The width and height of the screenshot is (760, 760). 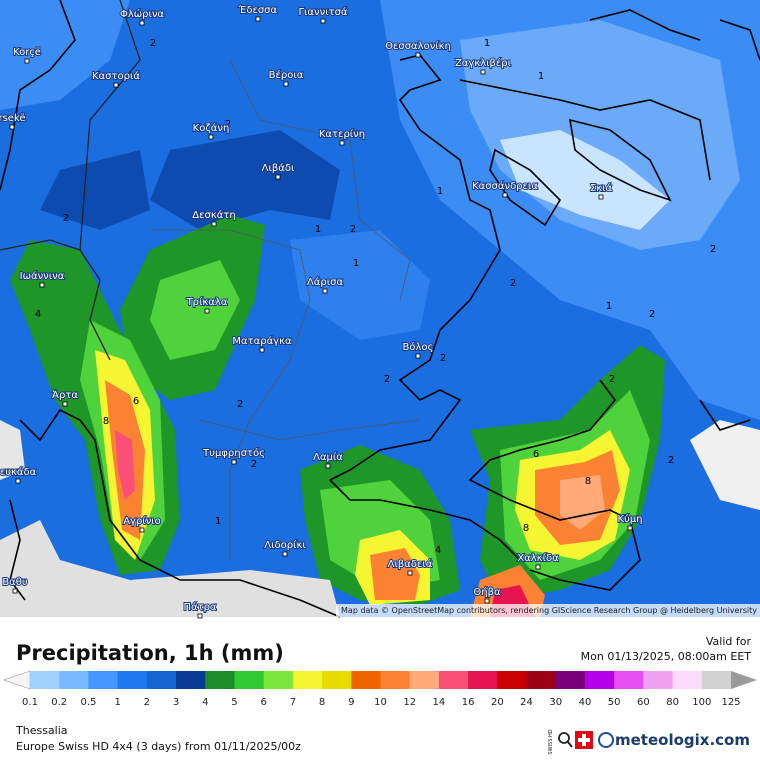 What do you see at coordinates (262, 341) in the screenshot?
I see `city-label: Ματαράγκα` at bounding box center [262, 341].